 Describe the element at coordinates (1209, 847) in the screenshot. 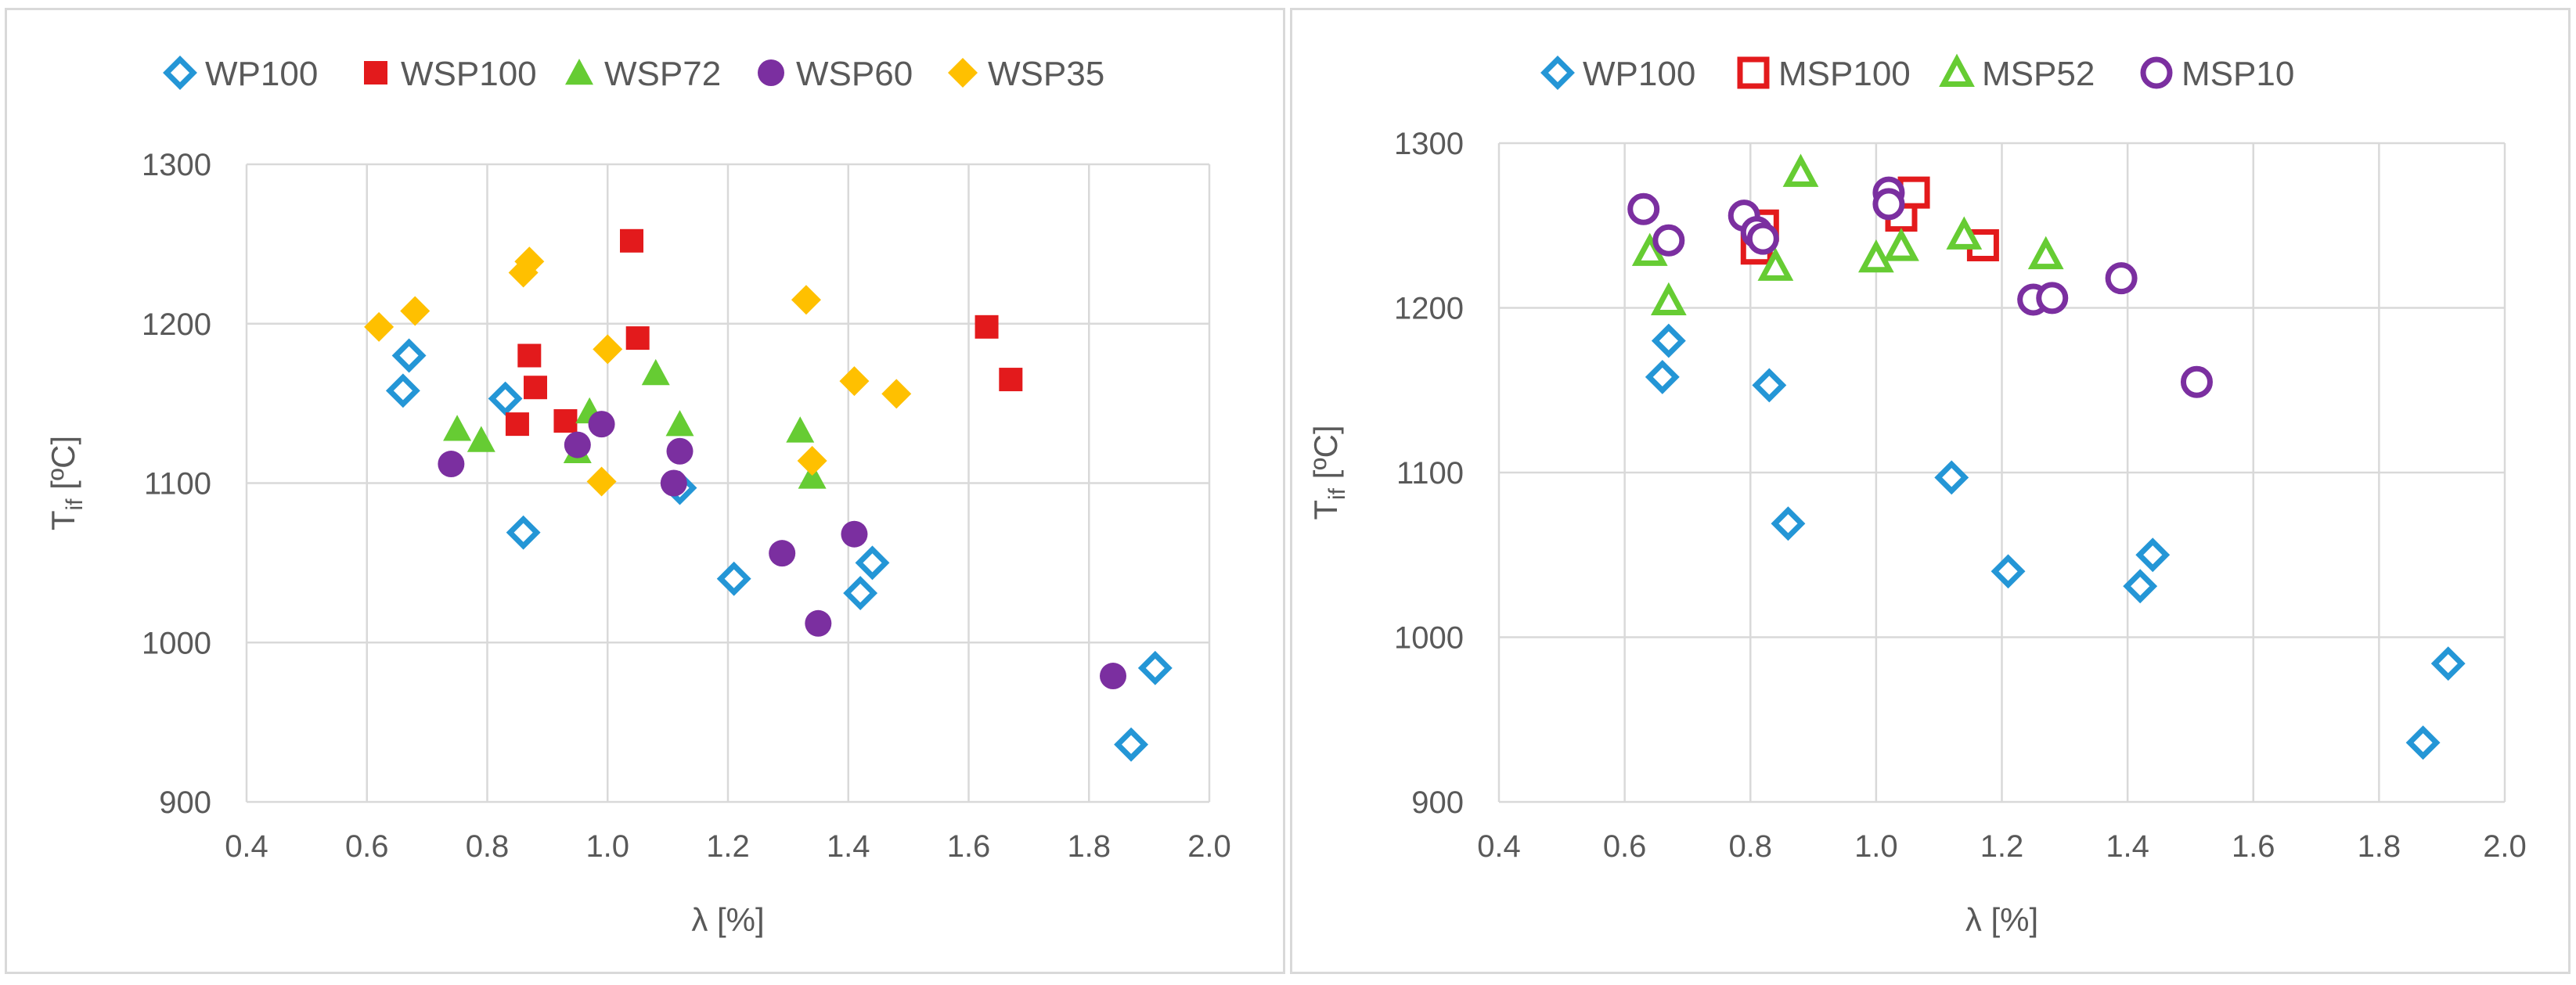

I see `x-tick-label: 2.0` at that location.